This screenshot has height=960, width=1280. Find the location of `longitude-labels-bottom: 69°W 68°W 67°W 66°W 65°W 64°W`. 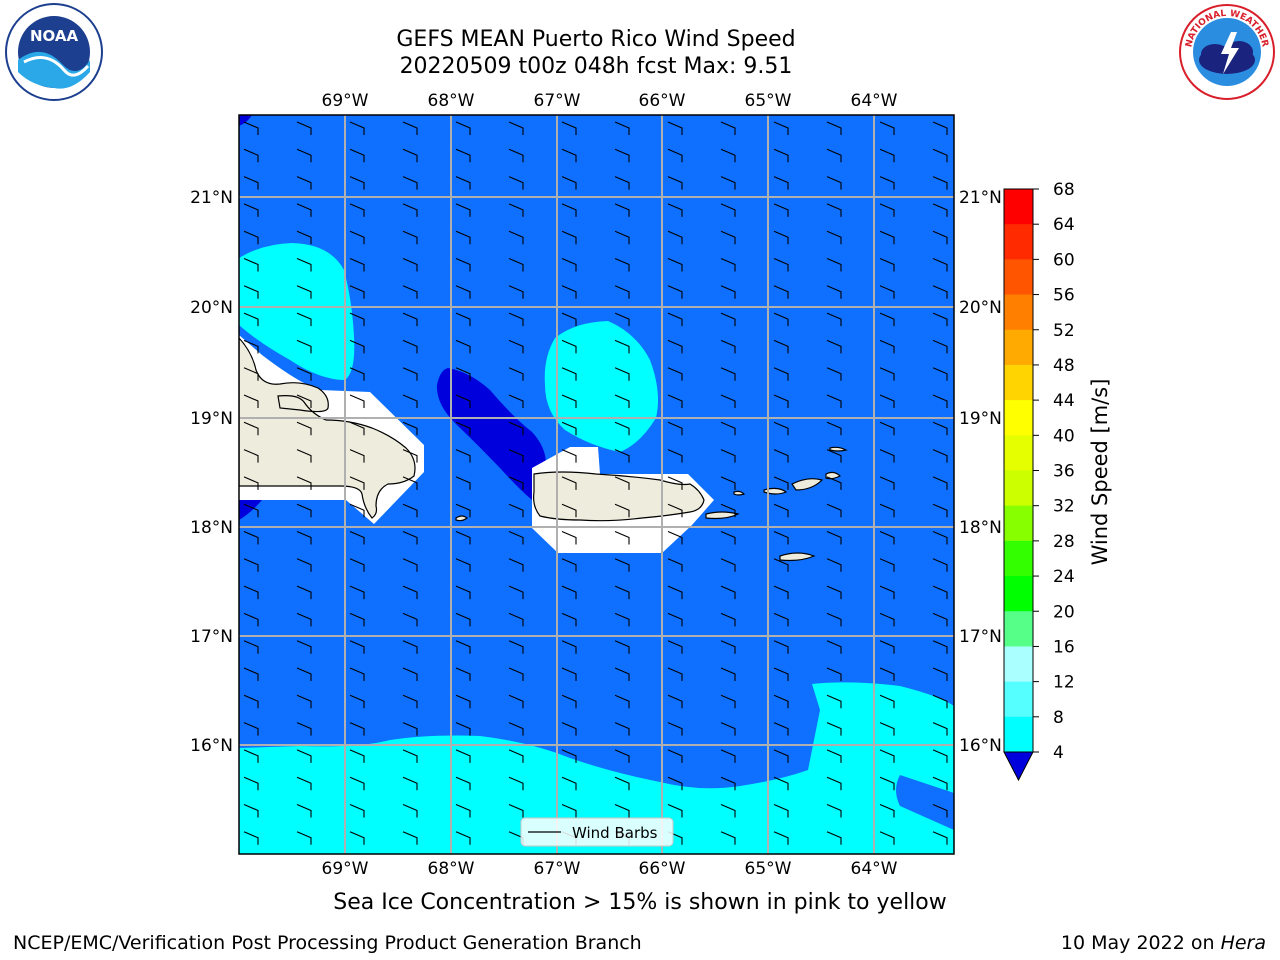

longitude-labels-bottom: 69°W 68°W 67°W 66°W 65°W 64°W is located at coordinates (610, 869).